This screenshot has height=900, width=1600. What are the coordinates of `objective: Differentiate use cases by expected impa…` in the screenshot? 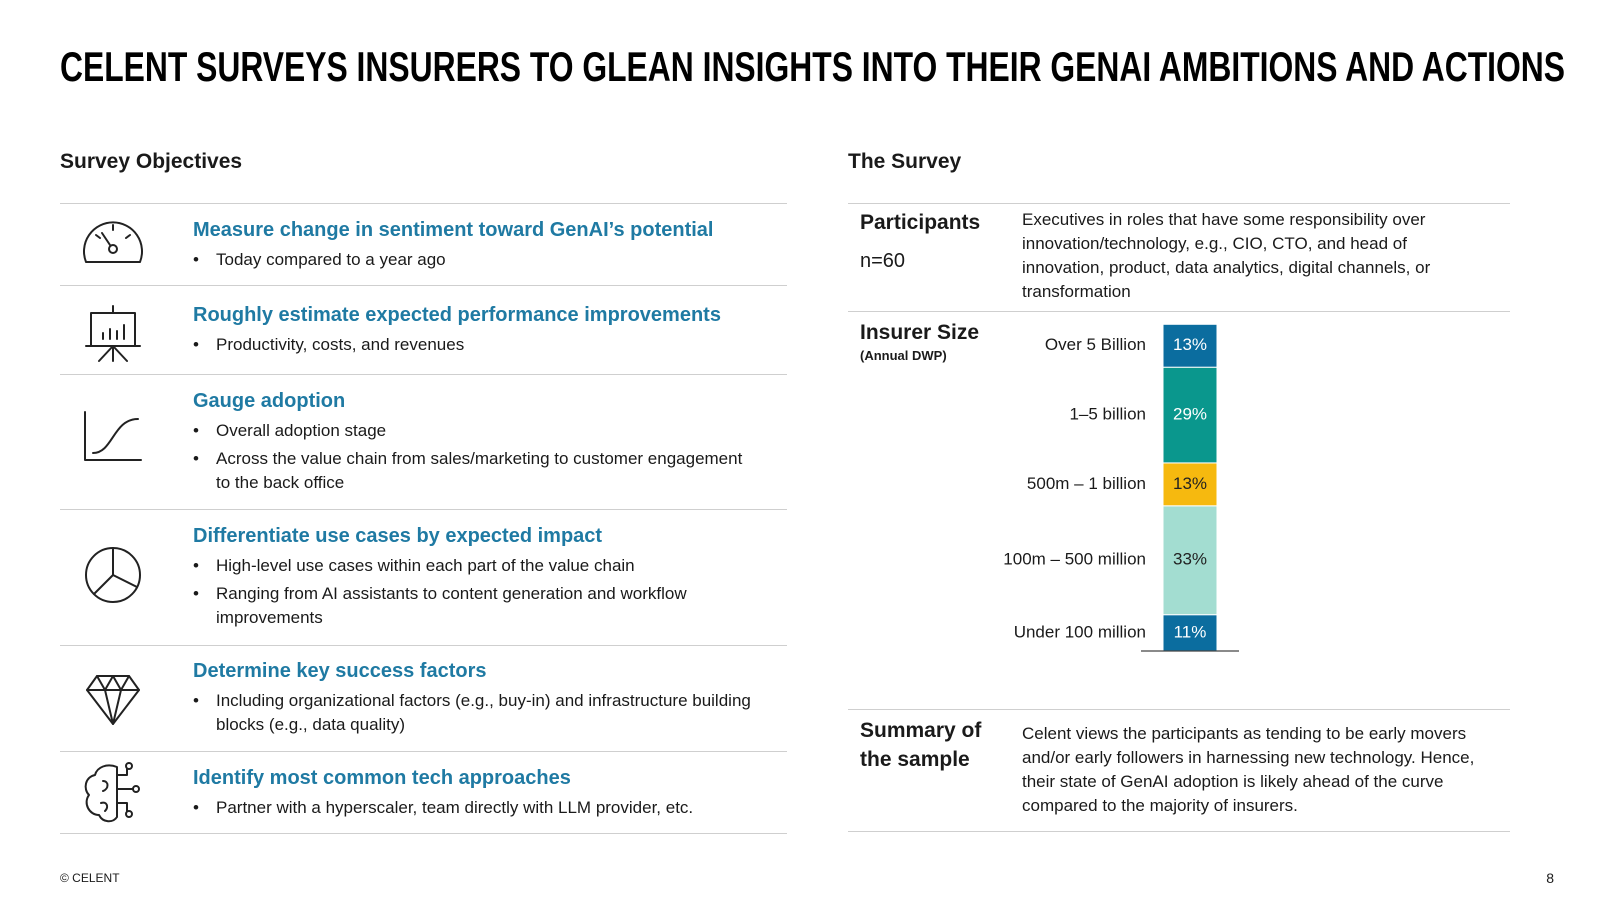 It's located at (474, 576).